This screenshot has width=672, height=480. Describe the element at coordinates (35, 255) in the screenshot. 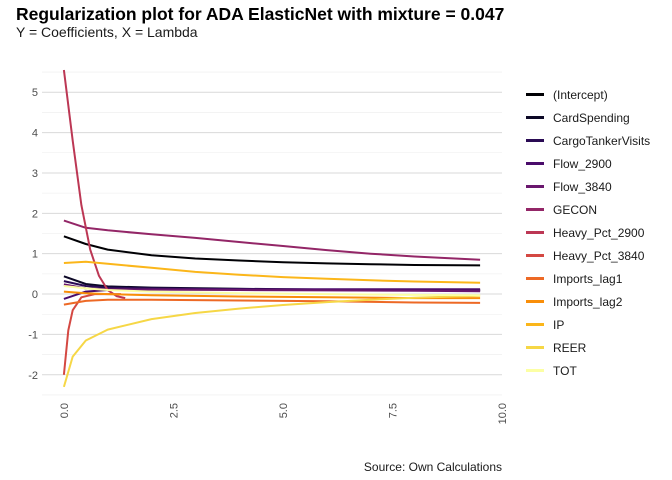

I see `y-tick-label: 1` at that location.